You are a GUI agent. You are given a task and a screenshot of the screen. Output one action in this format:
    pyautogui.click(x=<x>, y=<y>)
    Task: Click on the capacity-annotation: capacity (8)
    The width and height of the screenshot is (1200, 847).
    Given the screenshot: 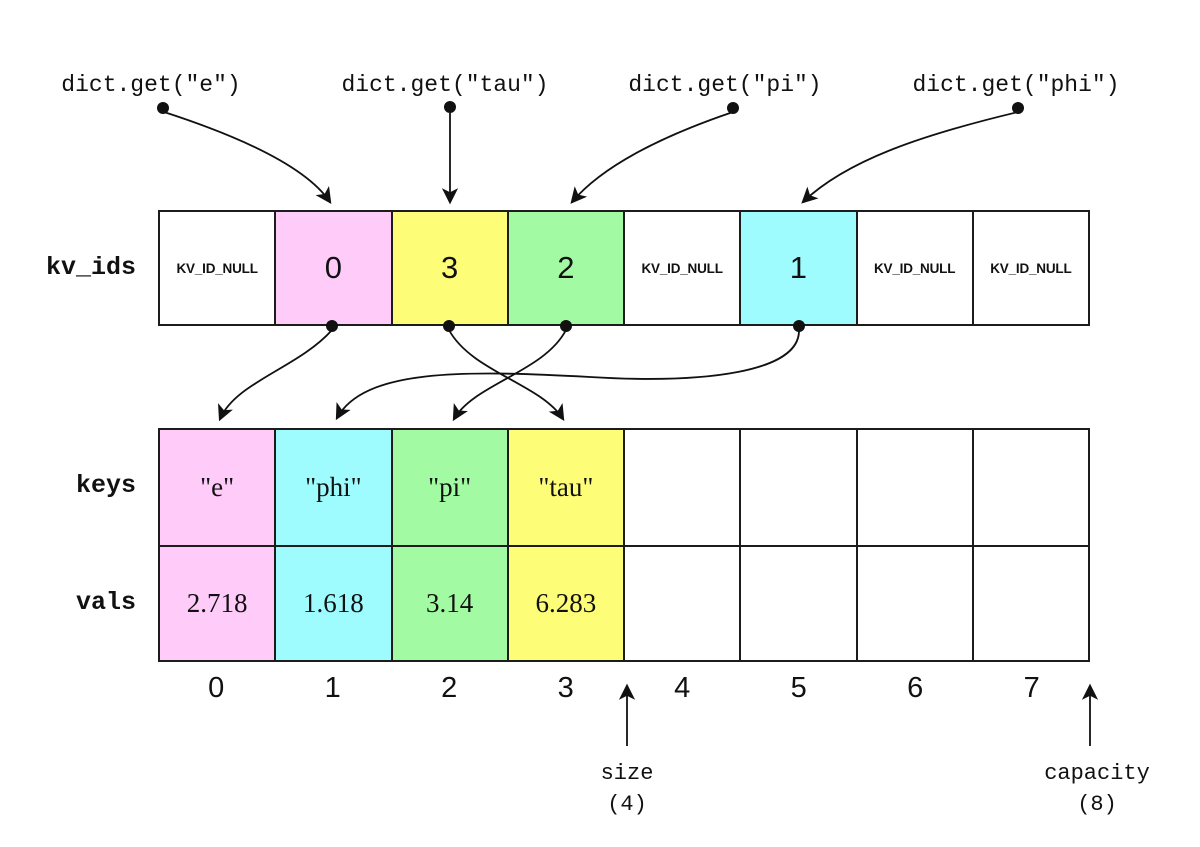 What is the action you would take?
    pyautogui.click(x=1097, y=789)
    